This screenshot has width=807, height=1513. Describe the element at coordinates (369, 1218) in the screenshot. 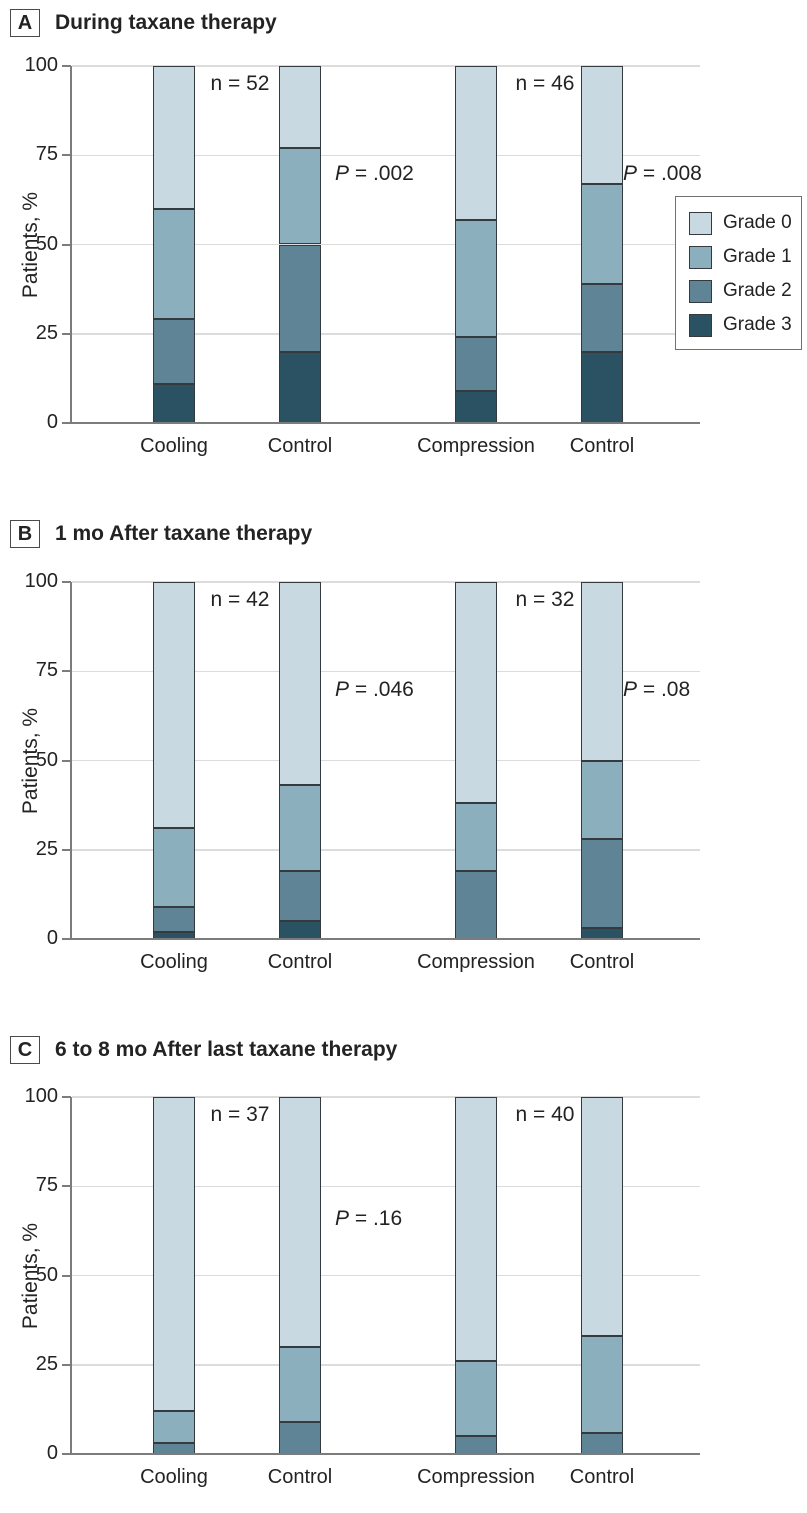

I see `p-value-label-0: P = .16` at that location.